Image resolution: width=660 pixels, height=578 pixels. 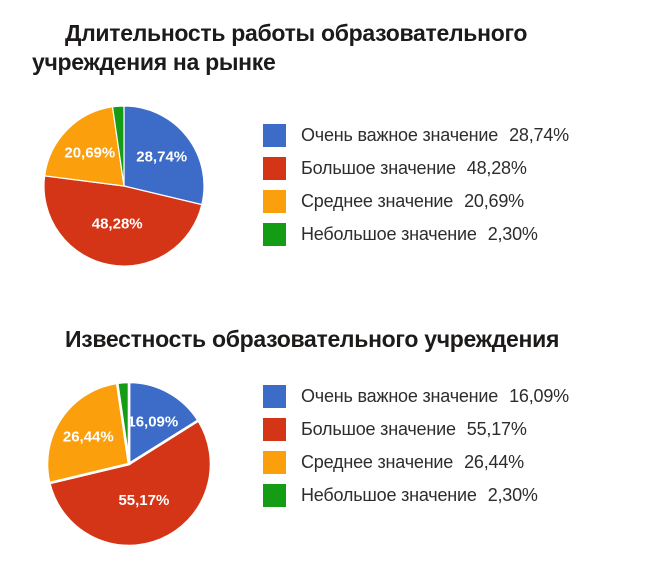 I want to click on legend-item-orange: Среднее значение 20,69%, so click(x=416, y=201).